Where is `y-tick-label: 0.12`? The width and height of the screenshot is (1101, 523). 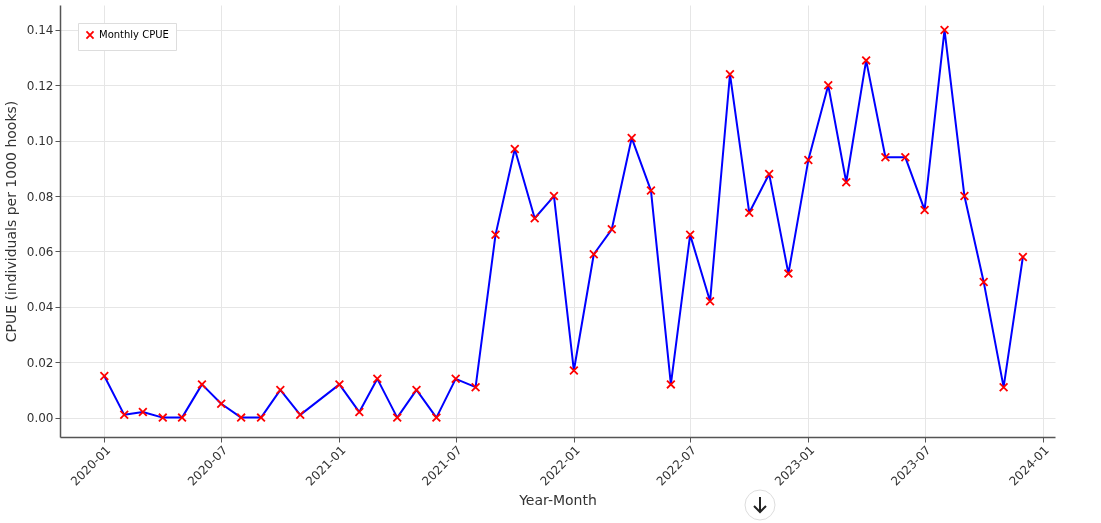
y-tick-label: 0.12 is located at coordinates (40, 85).